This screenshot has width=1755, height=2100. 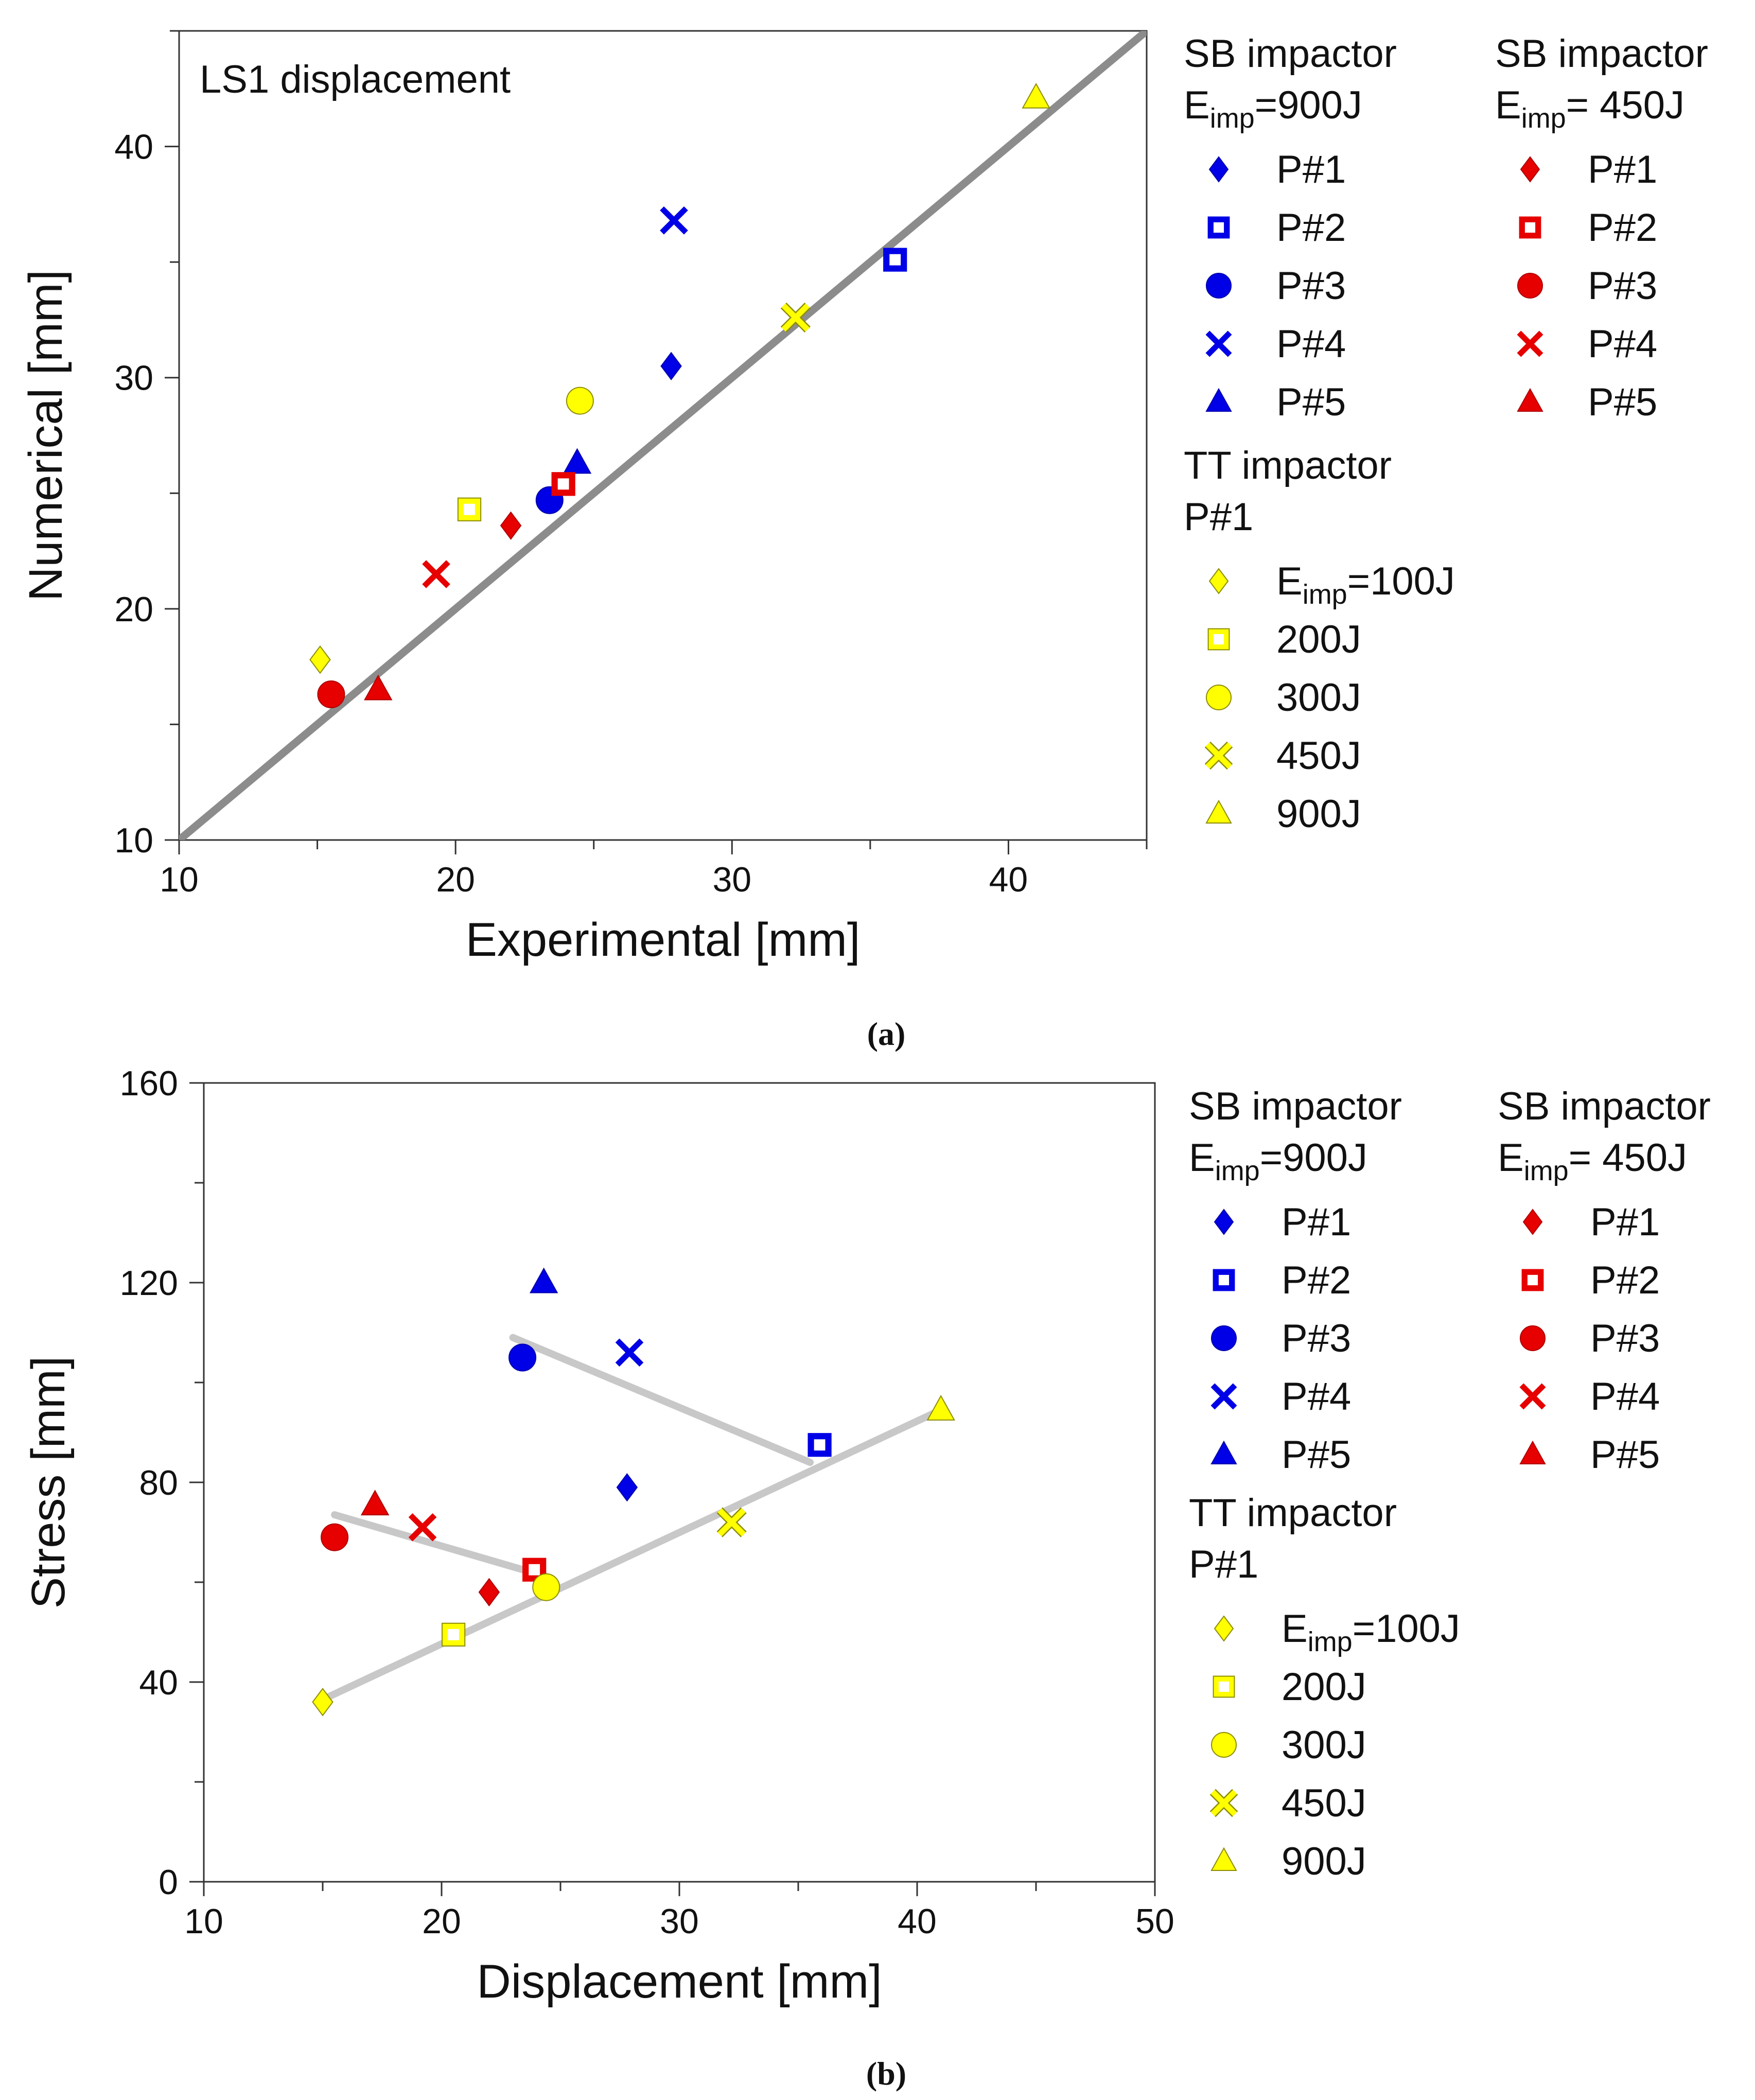 I want to click on y-axis-label: Numerical [mm], so click(x=46, y=435).